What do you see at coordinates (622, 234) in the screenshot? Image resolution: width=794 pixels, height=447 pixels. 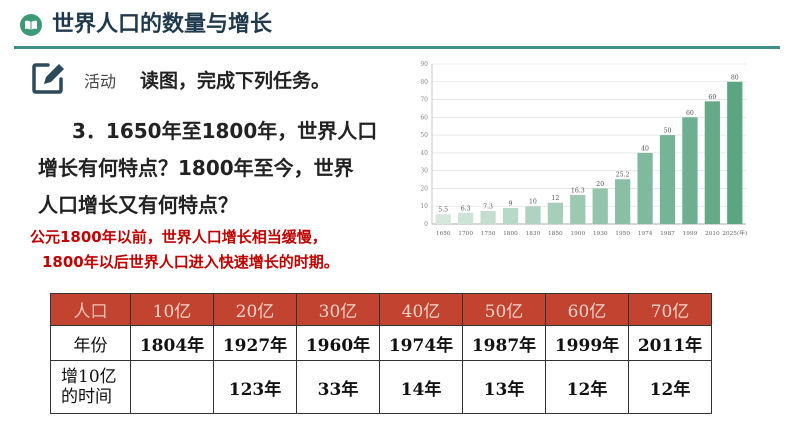 I see `x-tick-label: 1950` at bounding box center [622, 234].